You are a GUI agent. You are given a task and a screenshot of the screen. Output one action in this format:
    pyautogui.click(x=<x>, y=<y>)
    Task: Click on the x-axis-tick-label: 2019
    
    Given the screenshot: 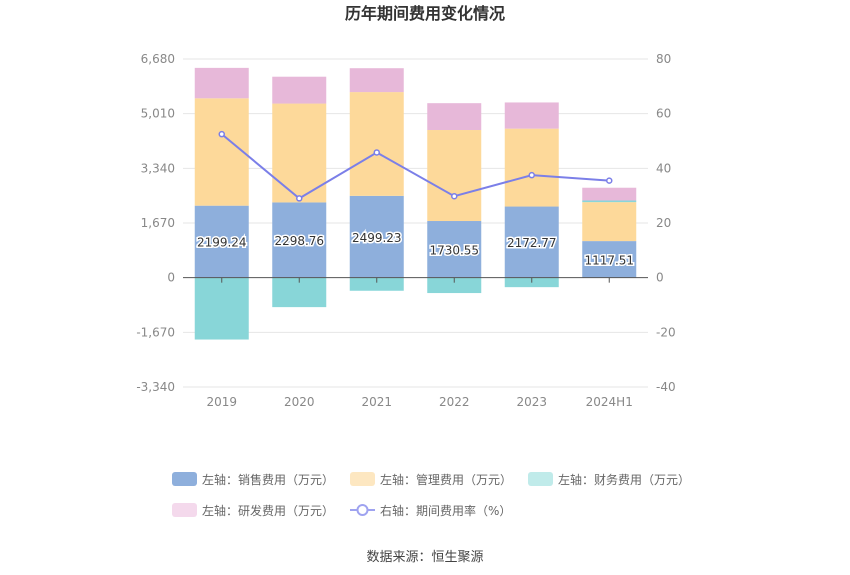 What is the action you would take?
    pyautogui.click(x=221, y=402)
    